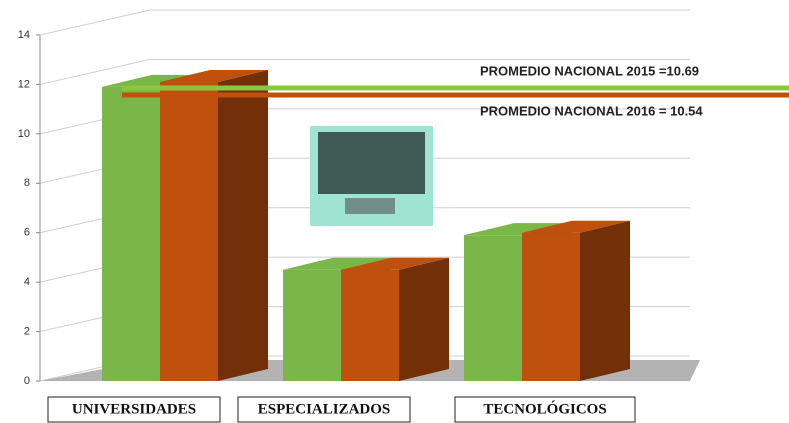 Image resolution: width=789 pixels, height=423 pixels. I want to click on y-tick-label: 4, so click(27, 282).